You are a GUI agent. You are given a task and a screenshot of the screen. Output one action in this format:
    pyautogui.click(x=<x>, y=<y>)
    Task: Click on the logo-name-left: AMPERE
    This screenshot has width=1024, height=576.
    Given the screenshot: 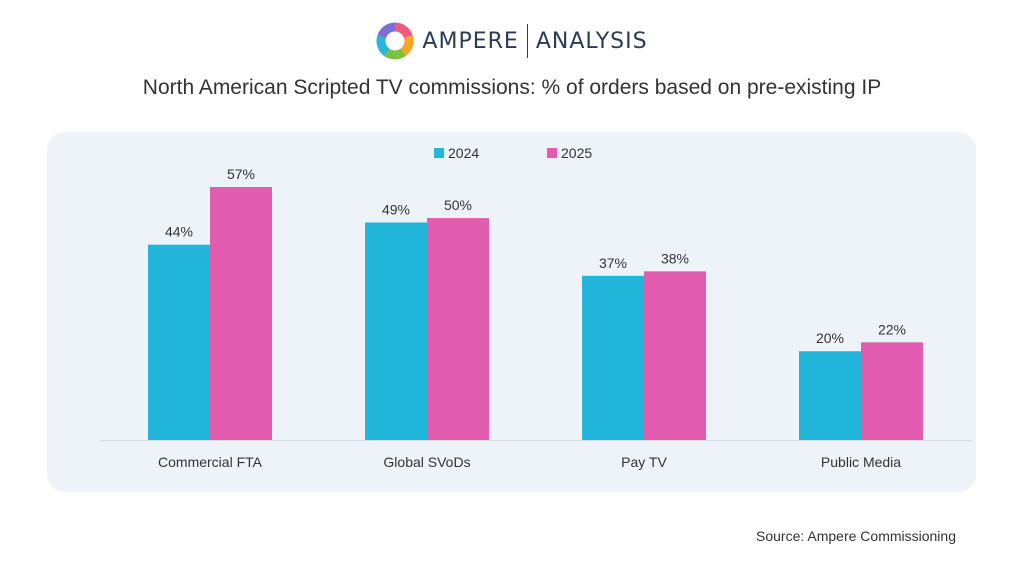 What is the action you would take?
    pyautogui.click(x=470, y=41)
    